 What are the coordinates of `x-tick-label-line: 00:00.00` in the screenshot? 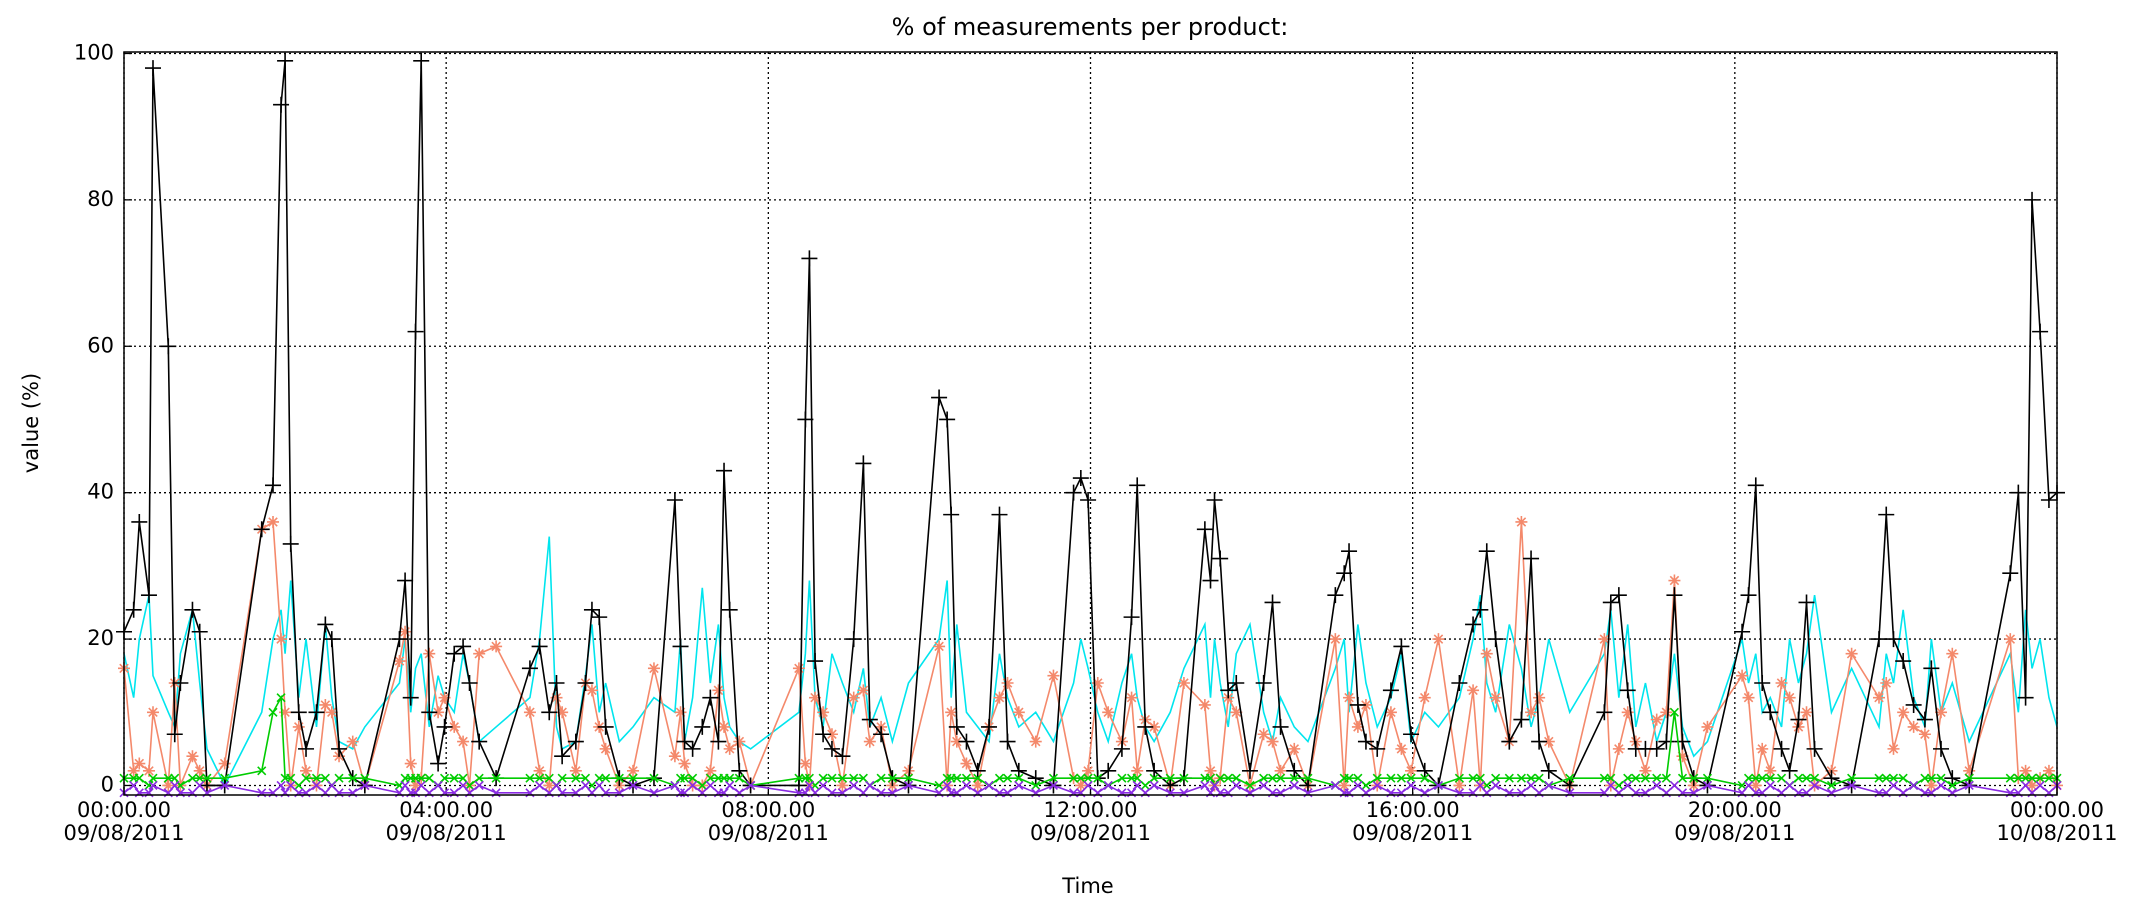 It's located at (124, 810).